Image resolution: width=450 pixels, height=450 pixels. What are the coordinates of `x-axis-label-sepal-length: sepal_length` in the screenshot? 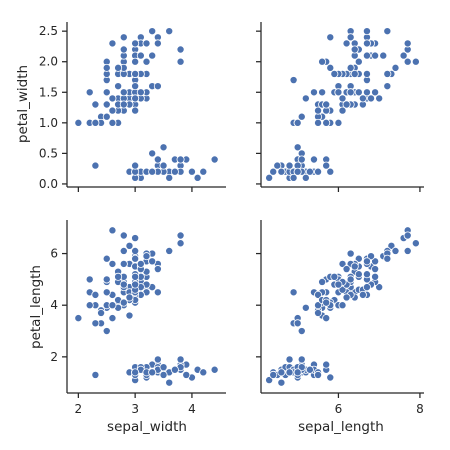 It's located at (341, 427).